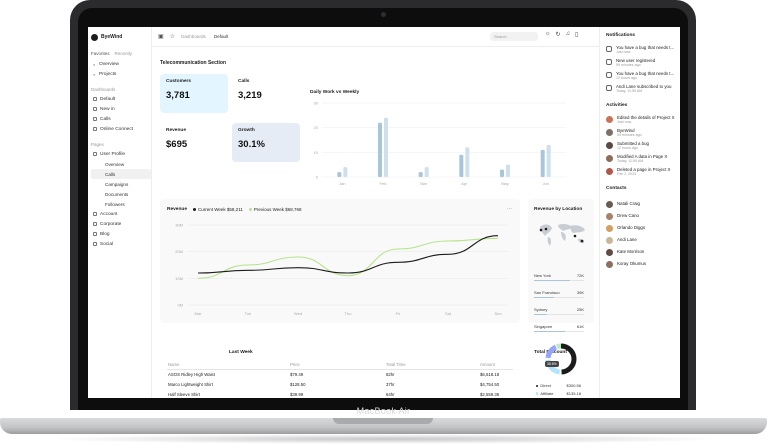 The width and height of the screenshot is (767, 448). What do you see at coordinates (577, 35) in the screenshot?
I see `panel-icon: ▯` at bounding box center [577, 35].